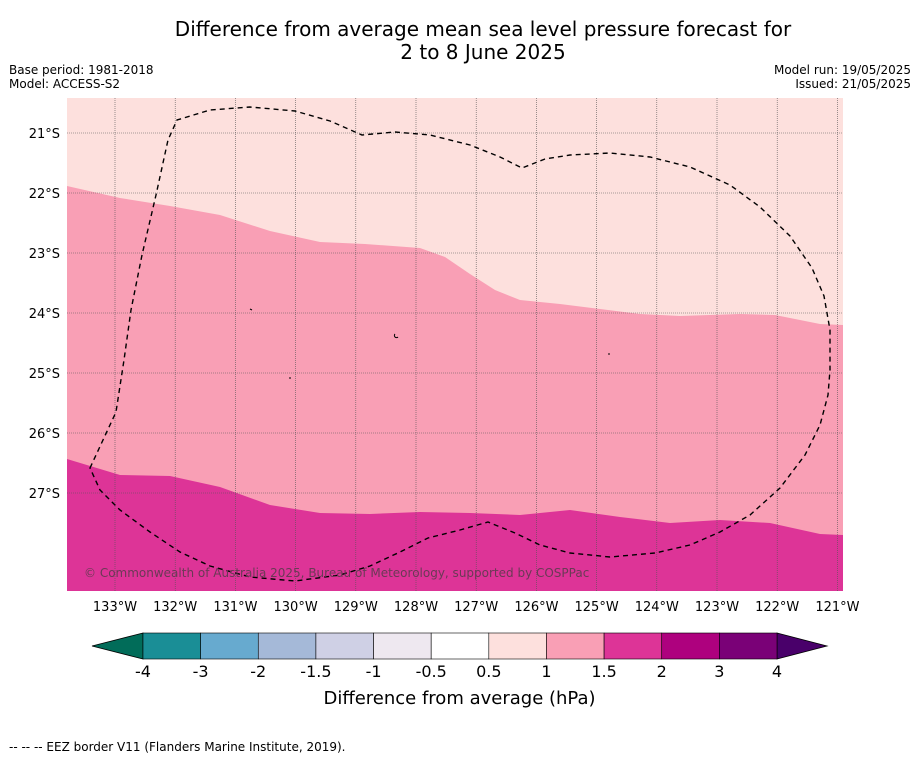  What do you see at coordinates (483, 52) in the screenshot?
I see `title-line-2: 2 to 8 June 2025` at bounding box center [483, 52].